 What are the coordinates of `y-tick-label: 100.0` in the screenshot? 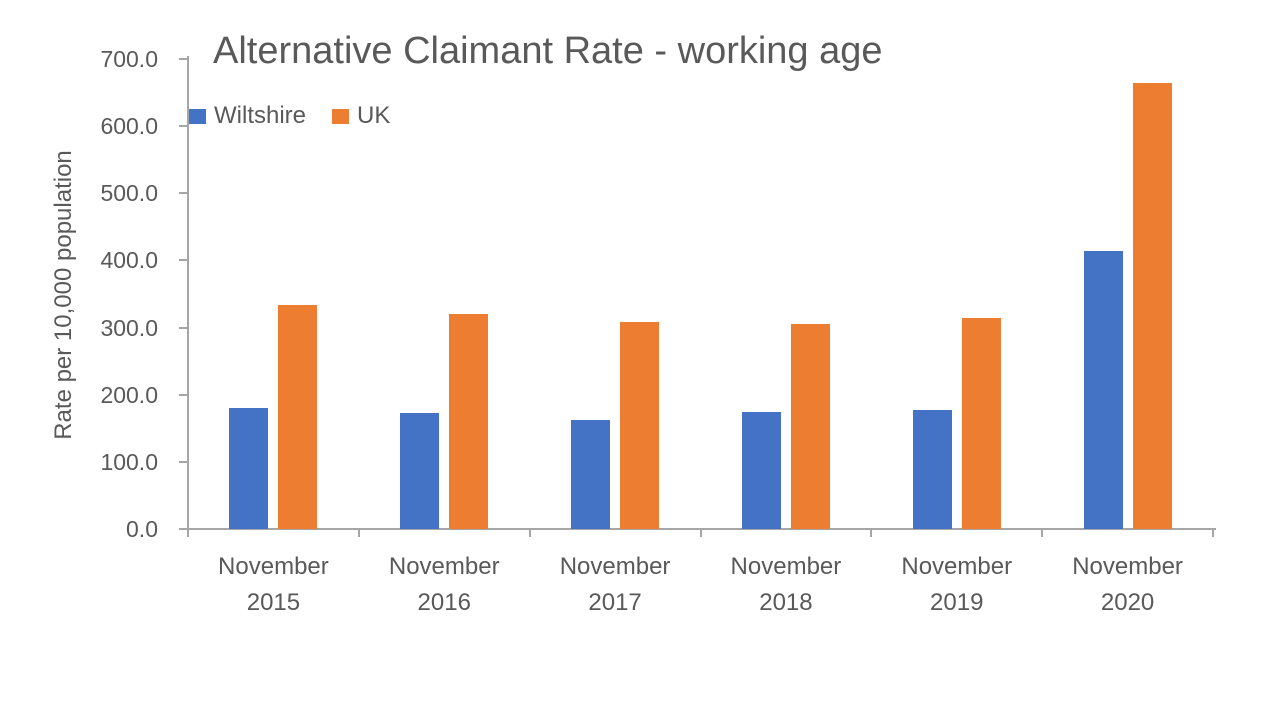 It's located at (129, 461).